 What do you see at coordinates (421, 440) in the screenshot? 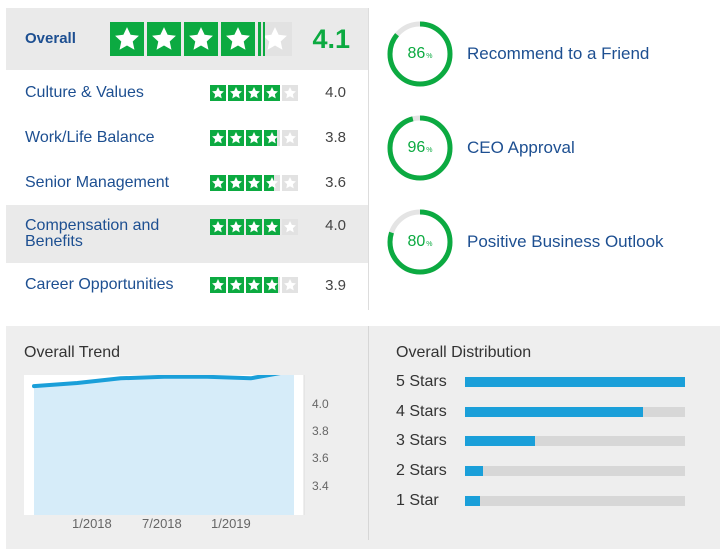
I see `dist-label: 3 Stars` at bounding box center [421, 440].